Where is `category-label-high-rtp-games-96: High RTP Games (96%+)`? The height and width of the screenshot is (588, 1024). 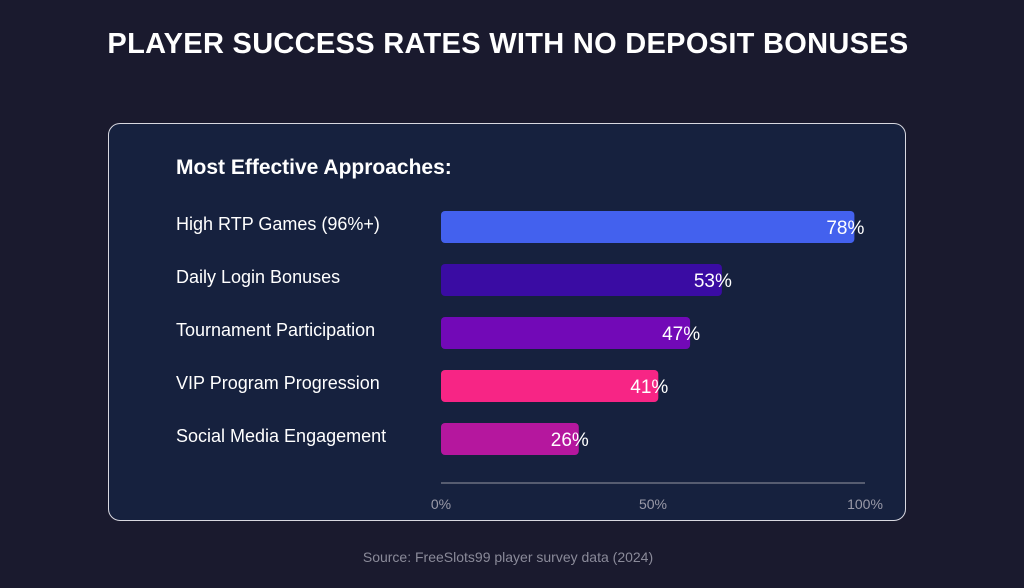 category-label-high-rtp-games-96: High RTP Games (96%+) is located at coordinates (278, 224).